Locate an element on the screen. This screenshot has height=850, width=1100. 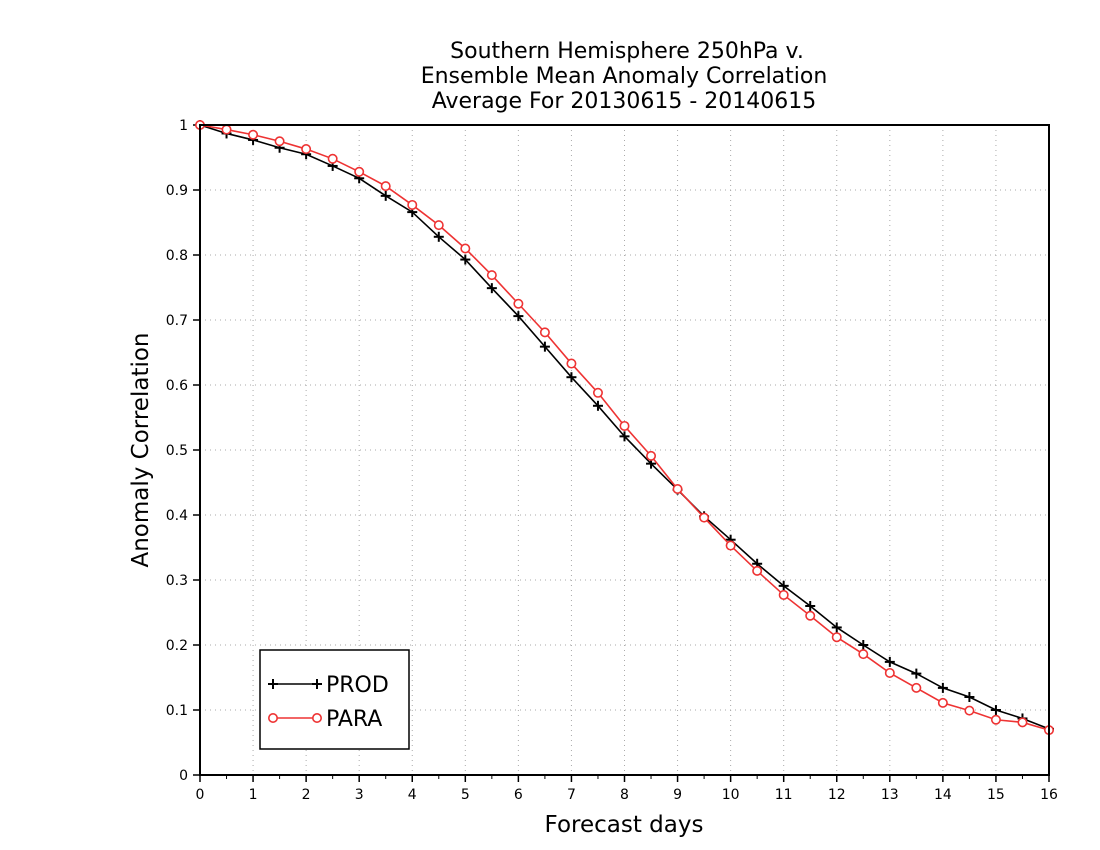
title-line-1: Southern Hemisphere 250hPa v. is located at coordinates (627, 51).